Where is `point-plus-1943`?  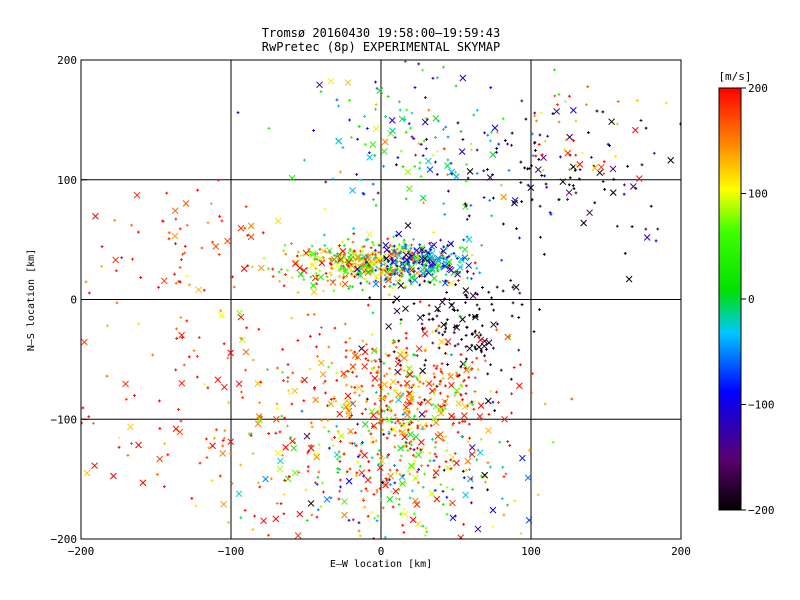 point-plus-1943 is located at coordinates (263, 233).